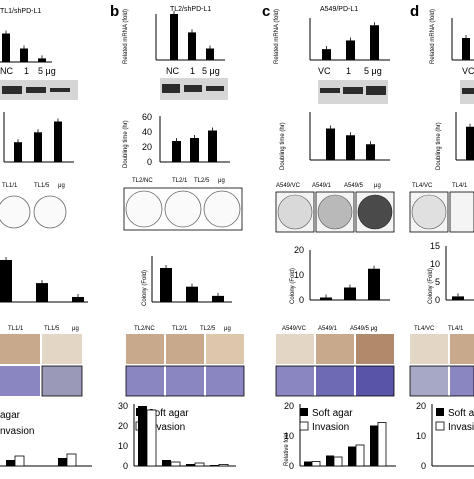 This screenshot has width=474, height=479. I want to click on panel-b-bottom-bars, so click(183, 436).